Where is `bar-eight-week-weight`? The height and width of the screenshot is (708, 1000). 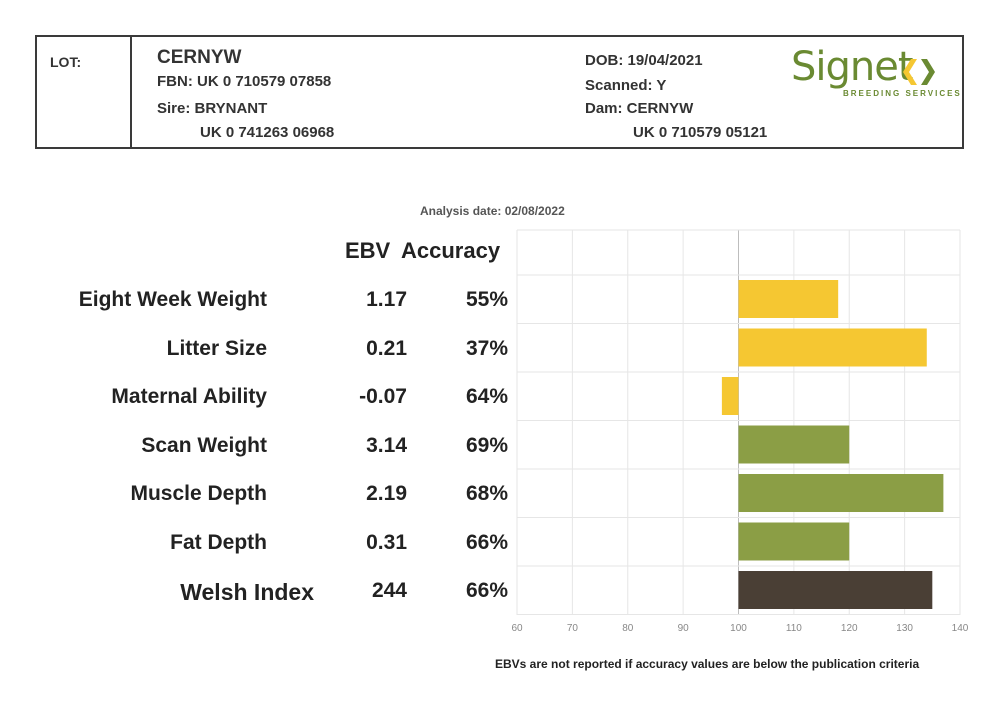
bar-eight-week-weight is located at coordinates (788, 299).